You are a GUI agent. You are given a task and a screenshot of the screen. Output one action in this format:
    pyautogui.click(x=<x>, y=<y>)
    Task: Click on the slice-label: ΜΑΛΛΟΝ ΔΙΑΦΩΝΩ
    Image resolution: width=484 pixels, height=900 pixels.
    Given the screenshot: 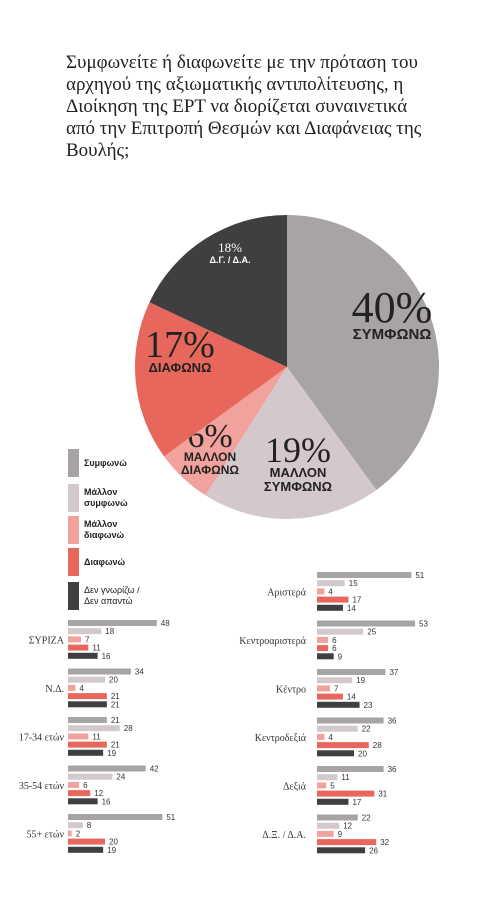 What is the action you would take?
    pyautogui.click(x=210, y=463)
    